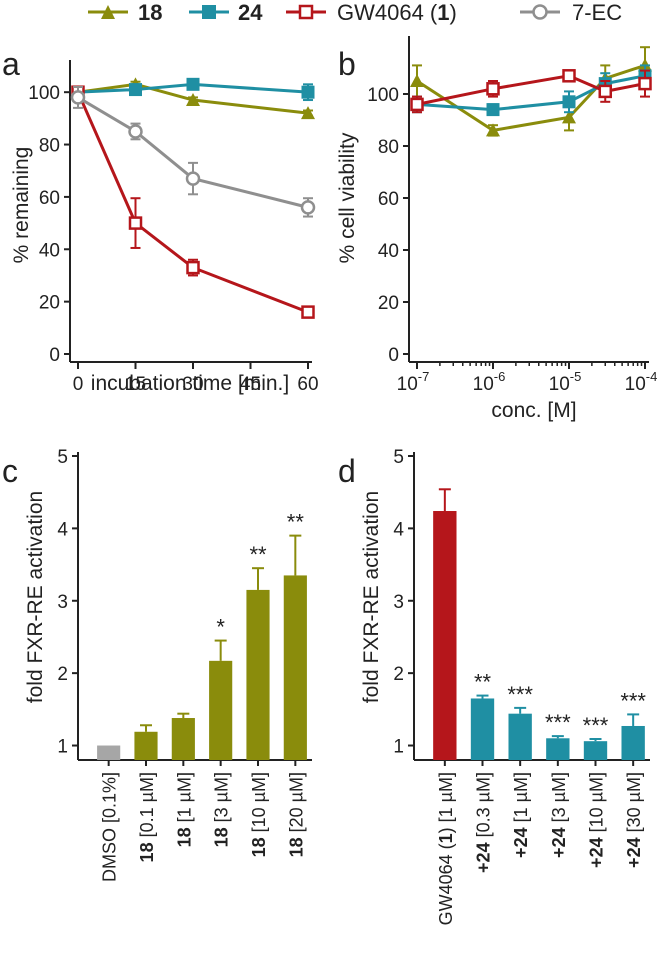  Describe the element at coordinates (398, 529) in the screenshot. I see `d-y-tick-label: 4` at that location.